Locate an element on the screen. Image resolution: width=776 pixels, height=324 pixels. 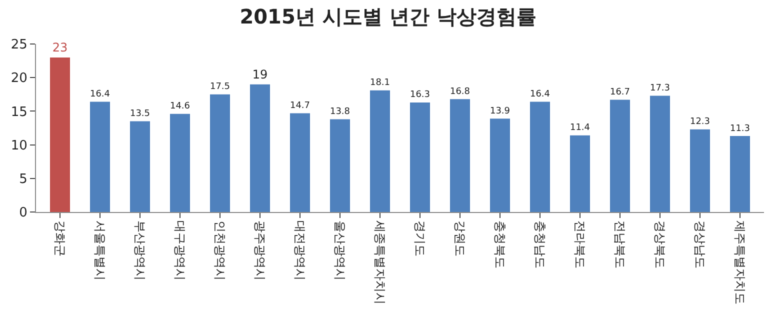
data-label: 13.9 is located at coordinates (500, 111).